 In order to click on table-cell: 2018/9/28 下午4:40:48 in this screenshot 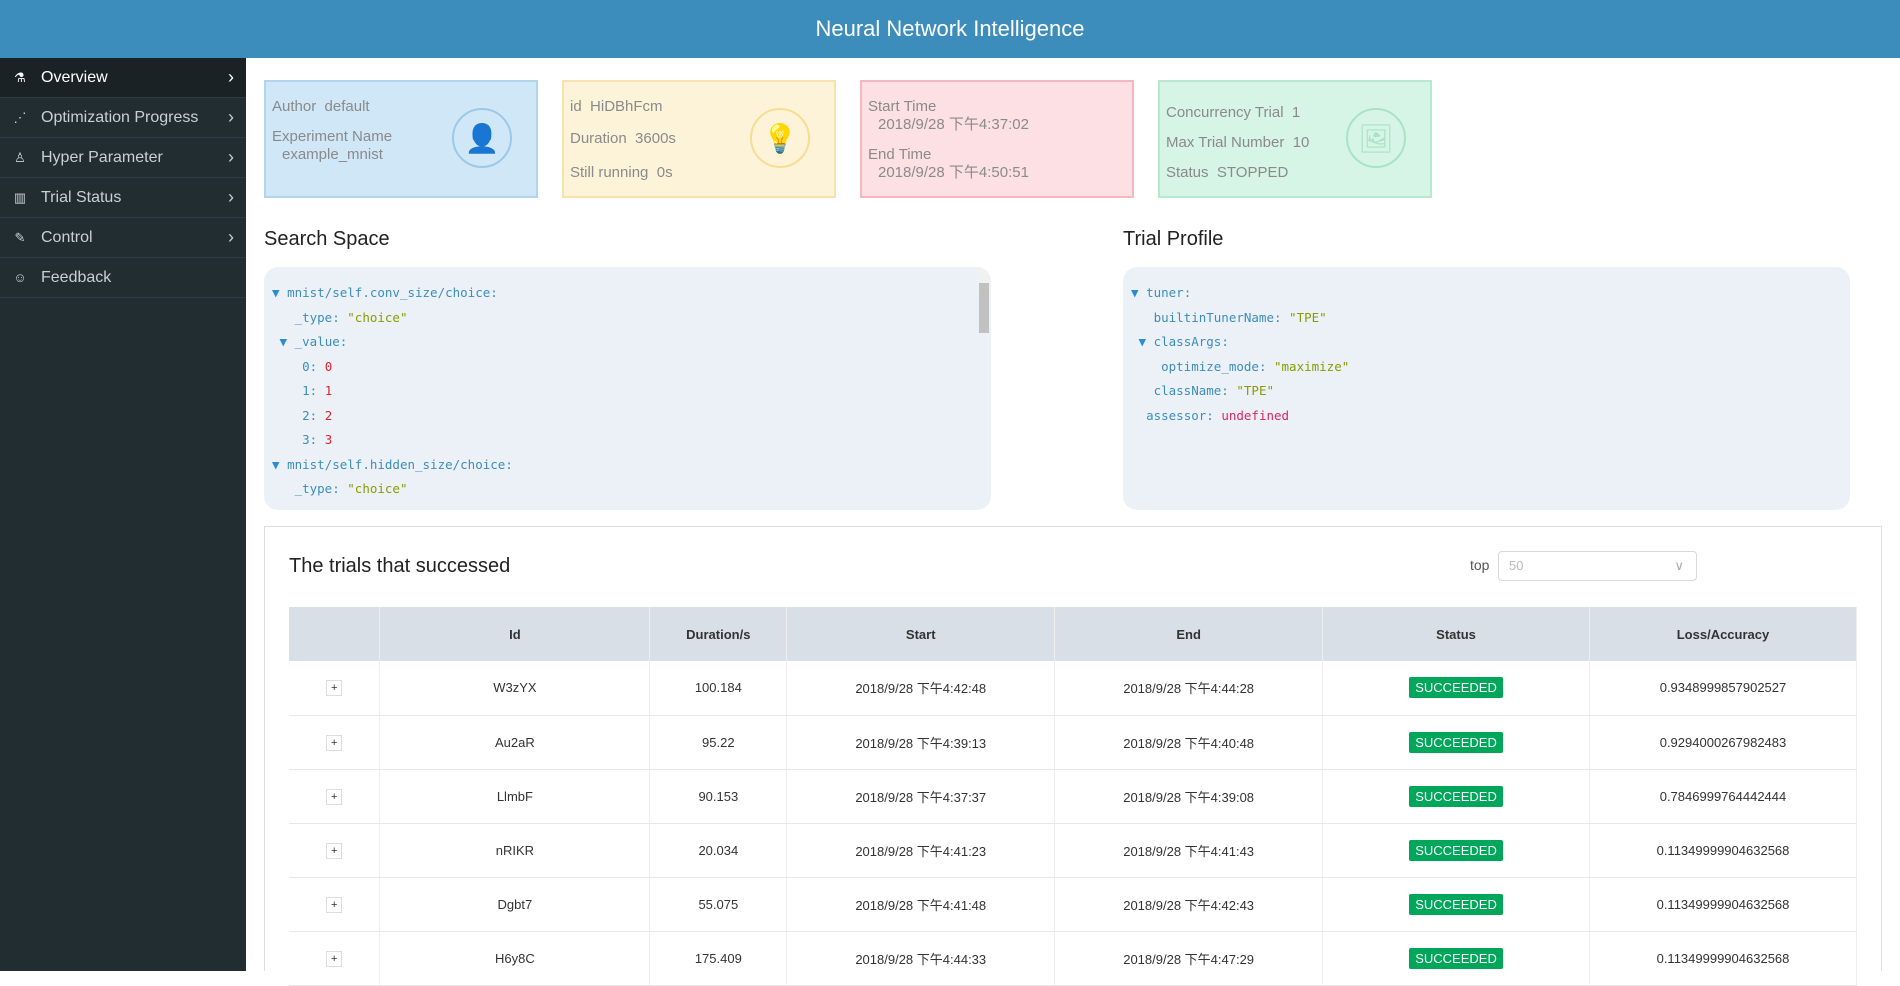, I will do `click(1189, 742)`.